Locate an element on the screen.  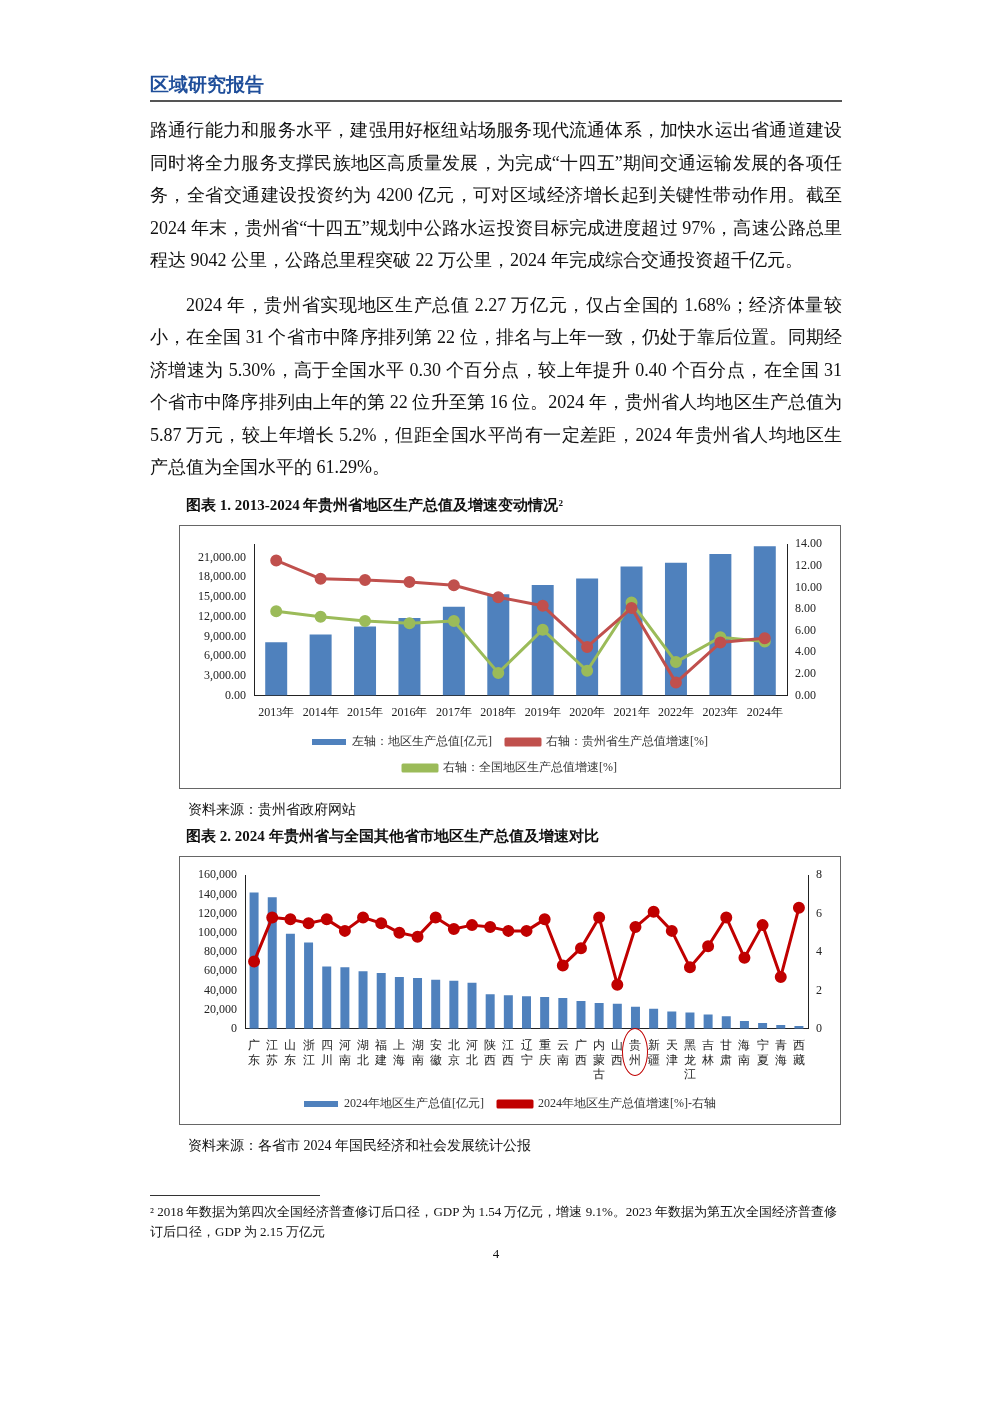
y2-tick-label: 0.00 is located at coordinates (805, 694).